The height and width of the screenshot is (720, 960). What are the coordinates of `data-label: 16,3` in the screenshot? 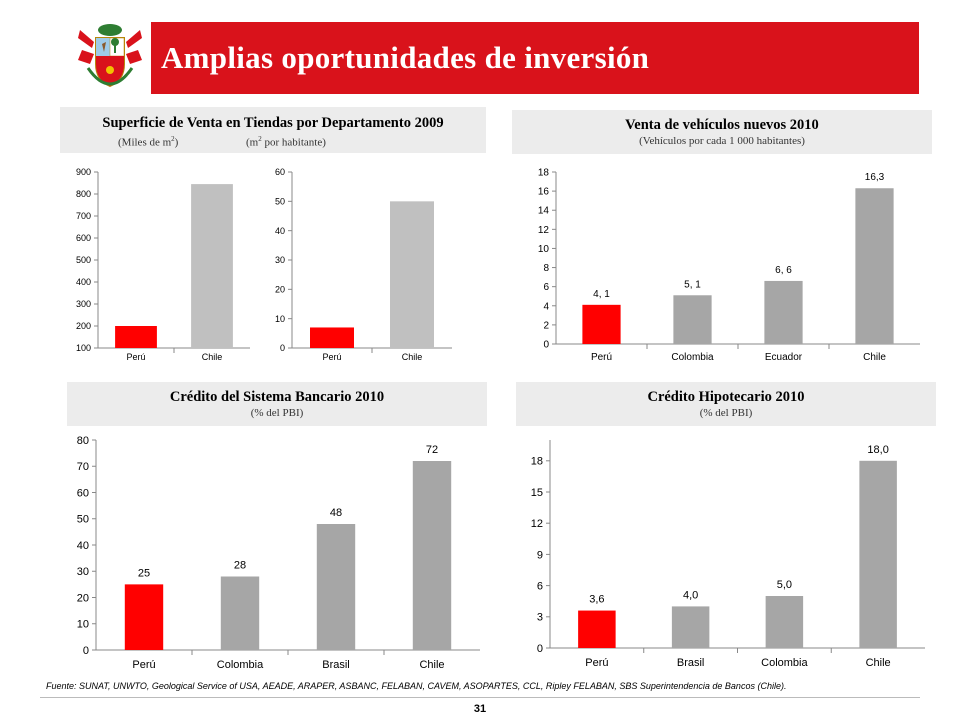 It's located at (875, 177).